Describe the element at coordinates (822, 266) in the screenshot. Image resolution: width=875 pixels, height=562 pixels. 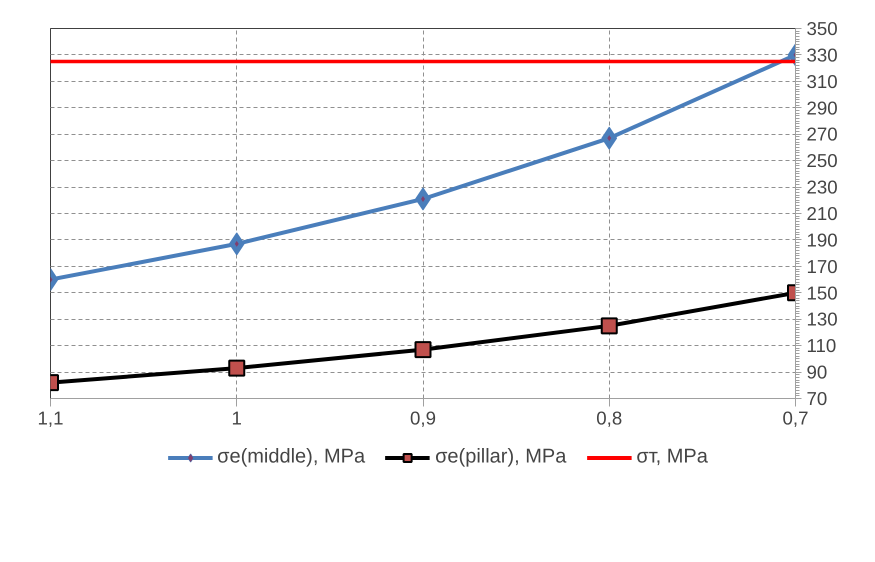
I see `y-tick-label: 170` at that location.